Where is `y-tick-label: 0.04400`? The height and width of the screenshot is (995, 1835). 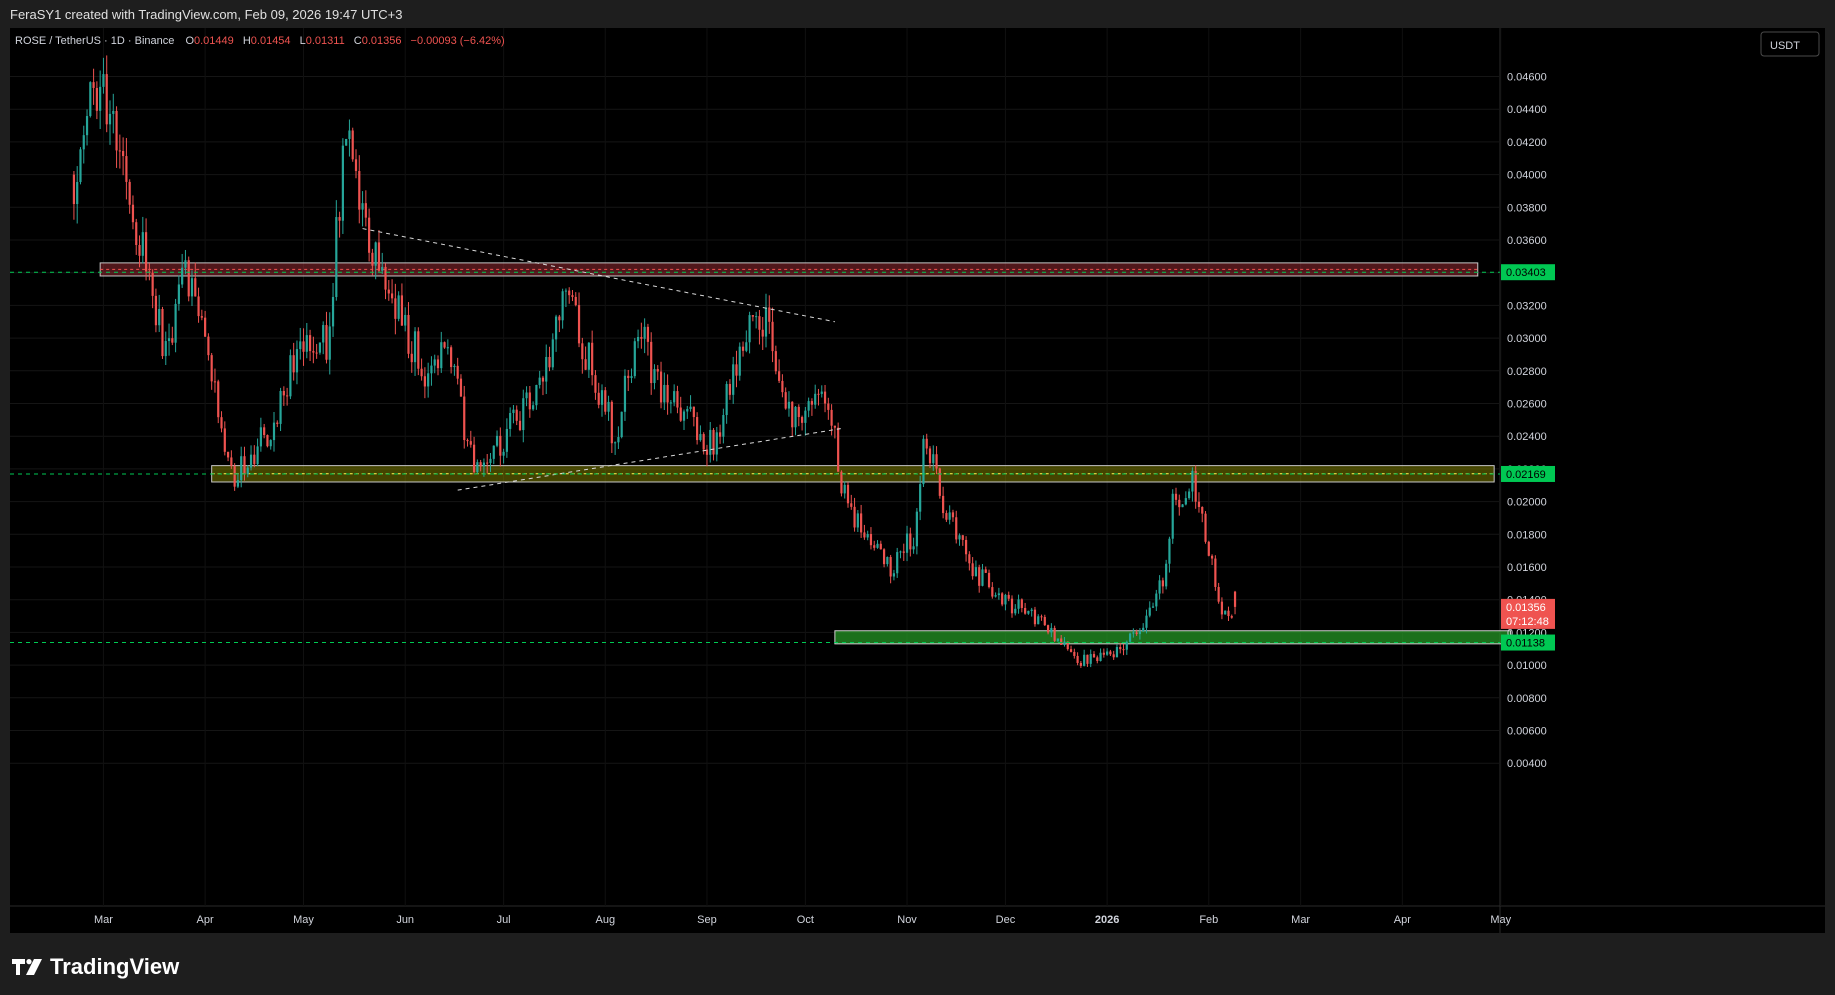 y-tick-label: 0.04400 is located at coordinates (1527, 110).